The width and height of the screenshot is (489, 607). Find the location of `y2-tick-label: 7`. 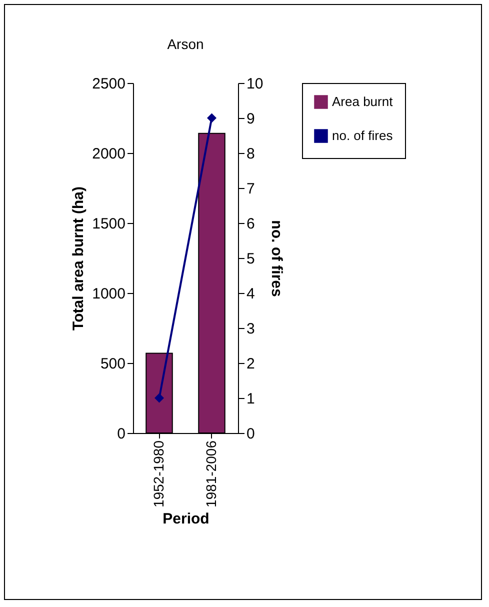

y2-tick-label: 7 is located at coordinates (250, 189).